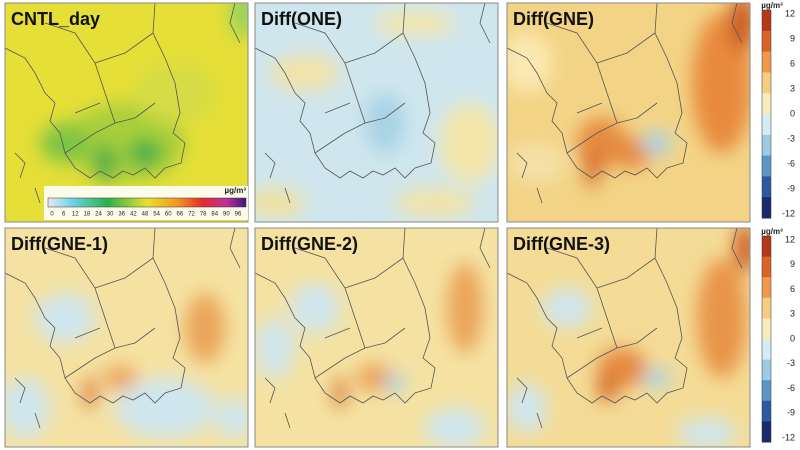 The height and width of the screenshot is (450, 800). What do you see at coordinates (191, 215) in the screenshot?
I see `colorbar-tick-label: 72` at bounding box center [191, 215].